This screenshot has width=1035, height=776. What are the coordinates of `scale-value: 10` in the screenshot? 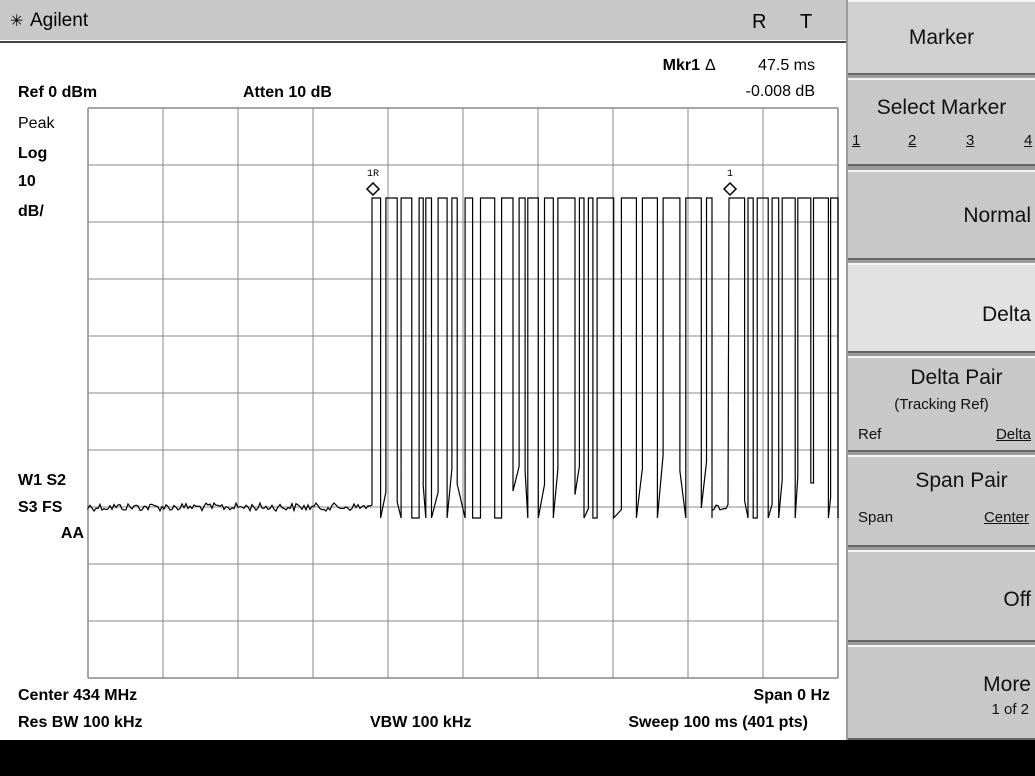 It's located at (27, 181).